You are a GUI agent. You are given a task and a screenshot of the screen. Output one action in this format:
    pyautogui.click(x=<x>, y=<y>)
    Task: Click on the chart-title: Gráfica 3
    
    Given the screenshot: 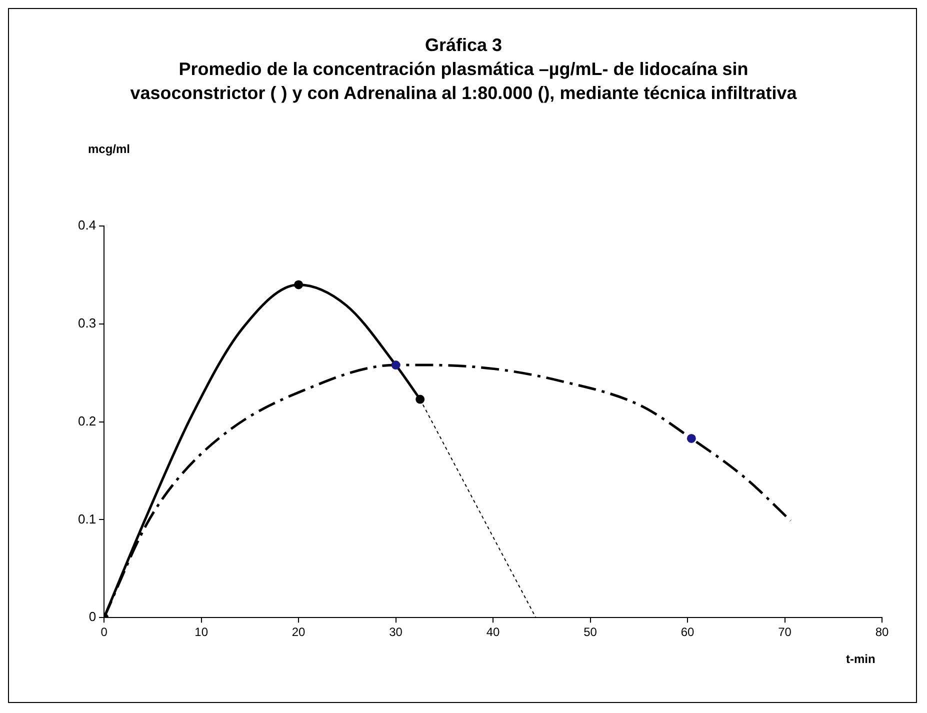 What is the action you would take?
    pyautogui.click(x=464, y=45)
    